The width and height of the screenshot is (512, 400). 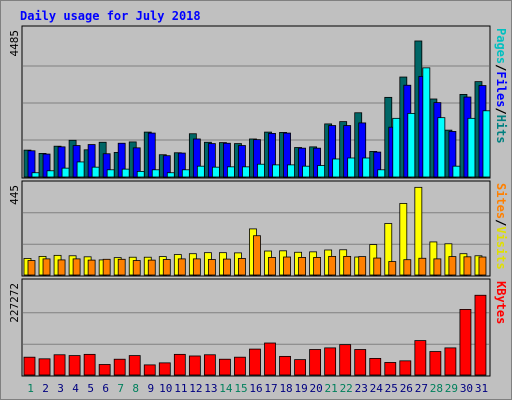 I want to click on x-tick-label-day-22: 22, so click(x=346, y=388).